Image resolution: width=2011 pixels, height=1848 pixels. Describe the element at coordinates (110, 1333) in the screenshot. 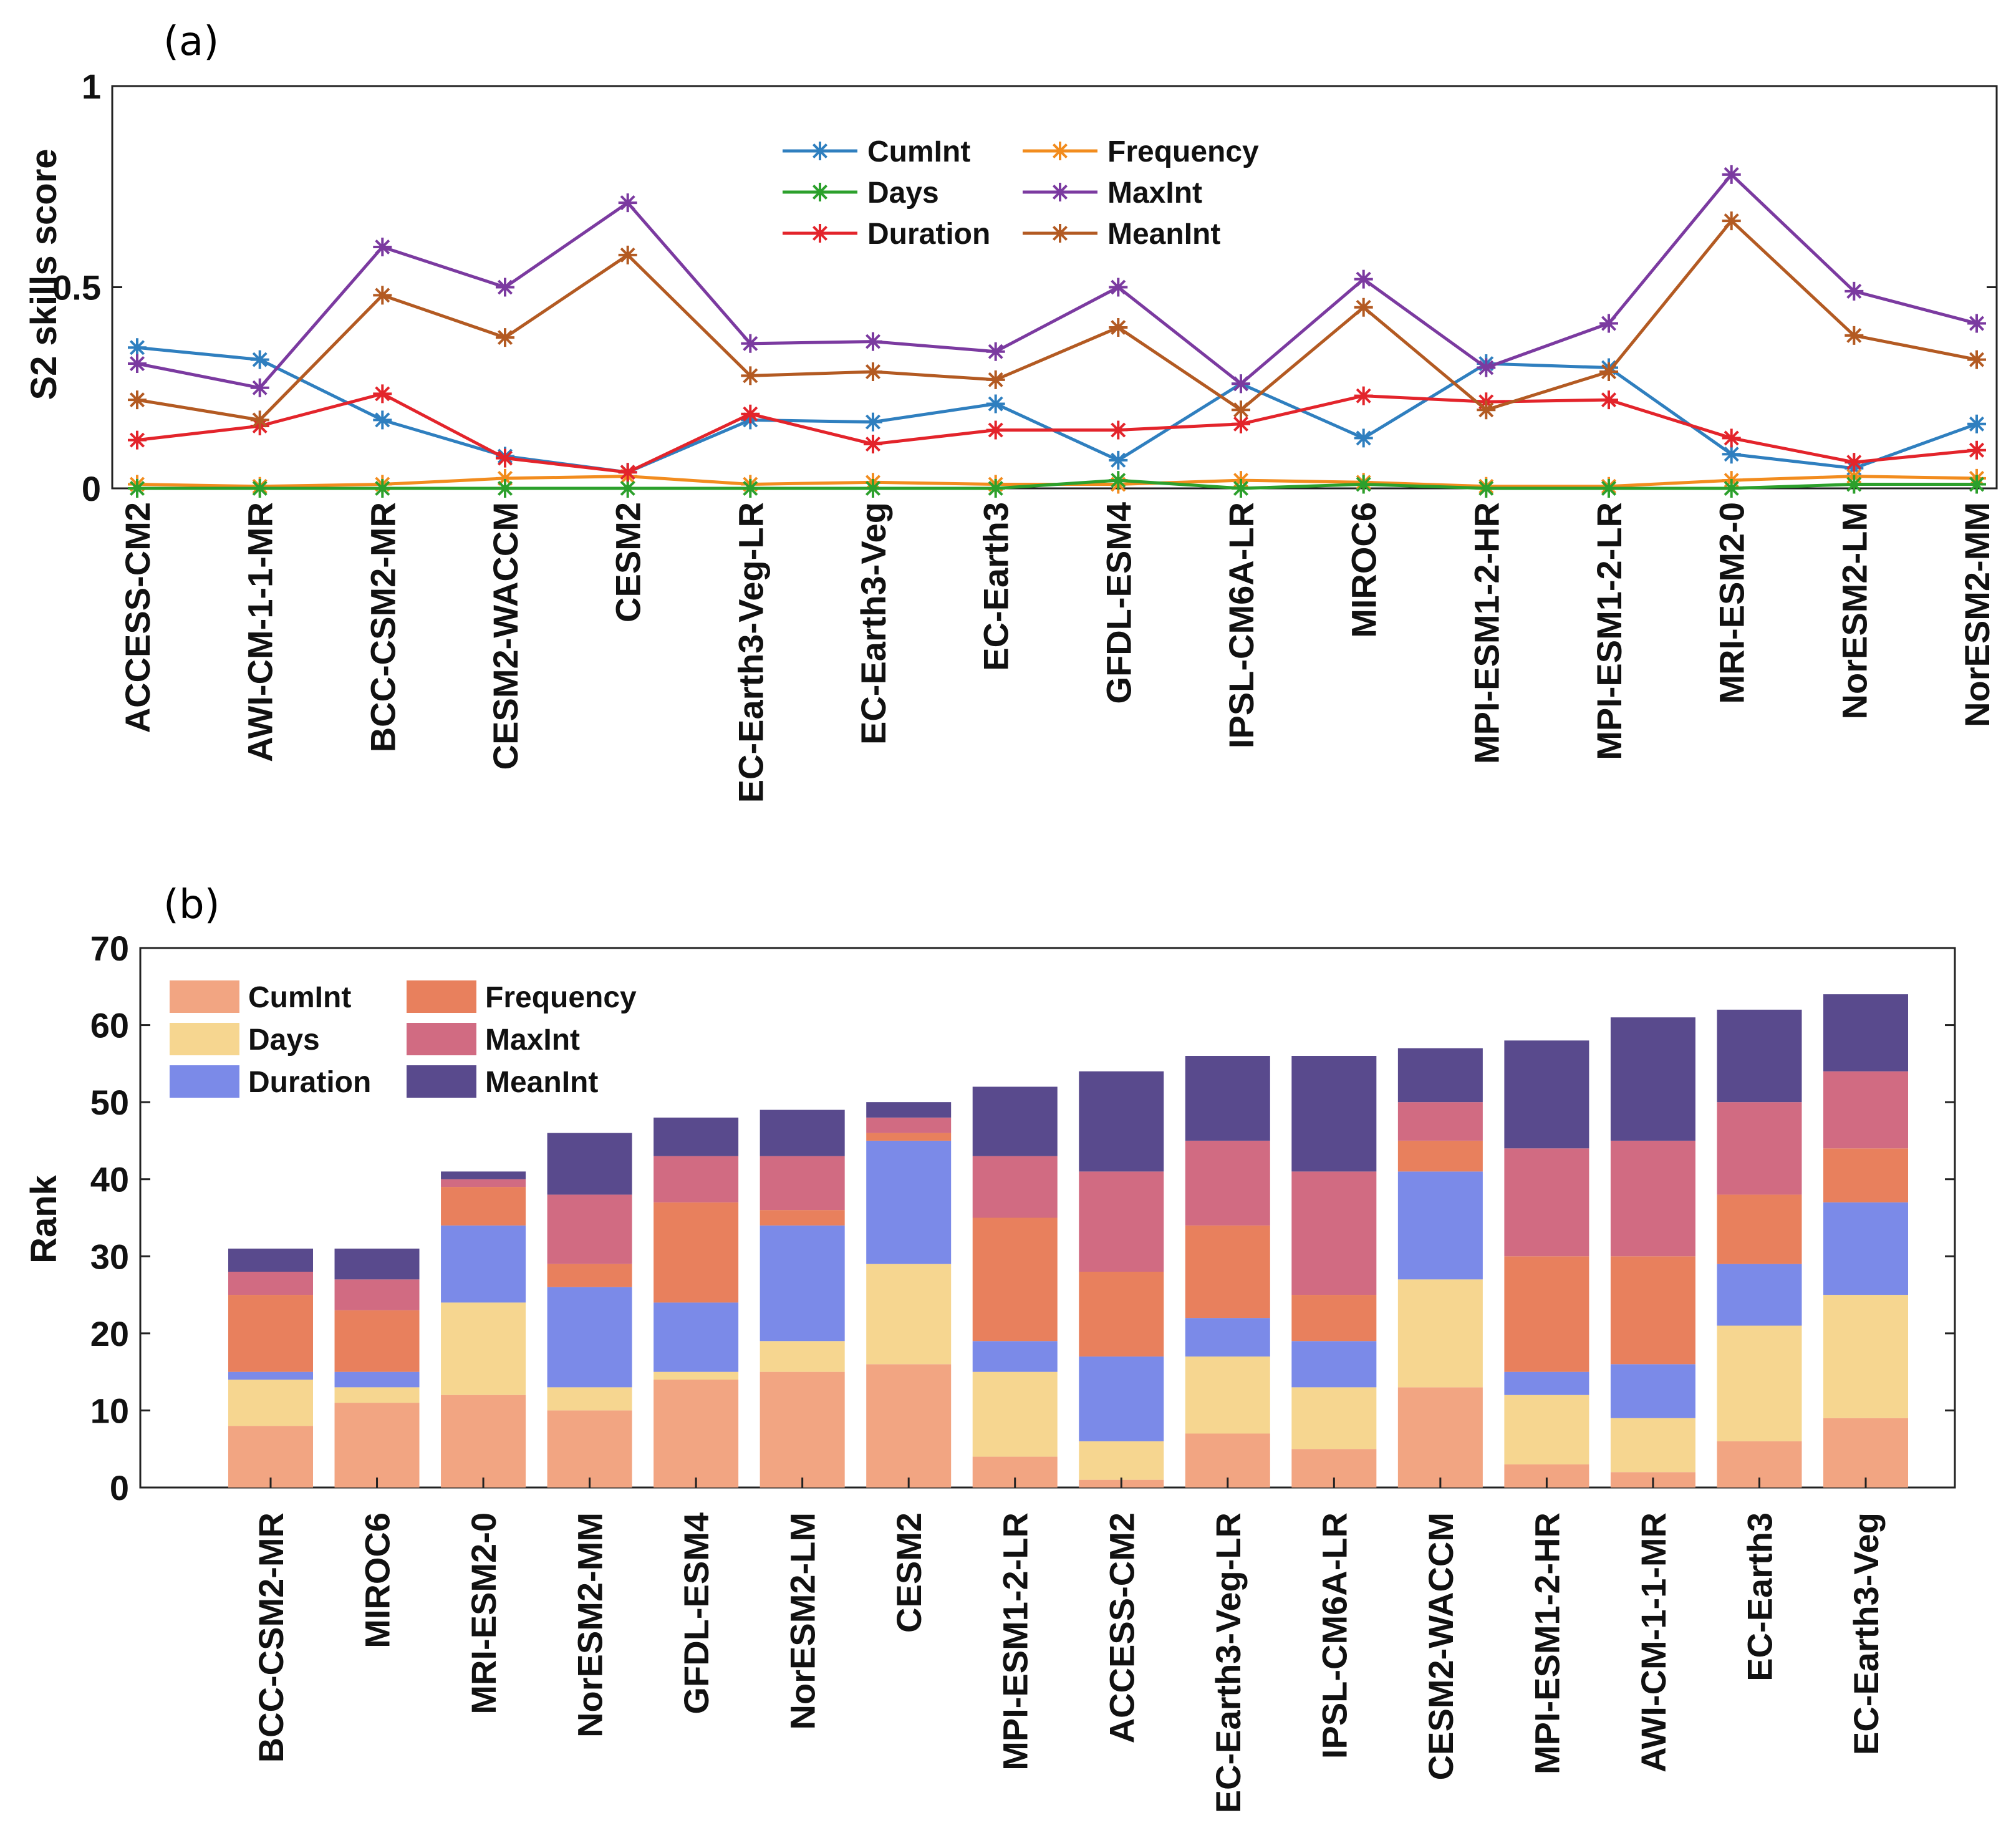

I see `y-tick-label: 20` at that location.